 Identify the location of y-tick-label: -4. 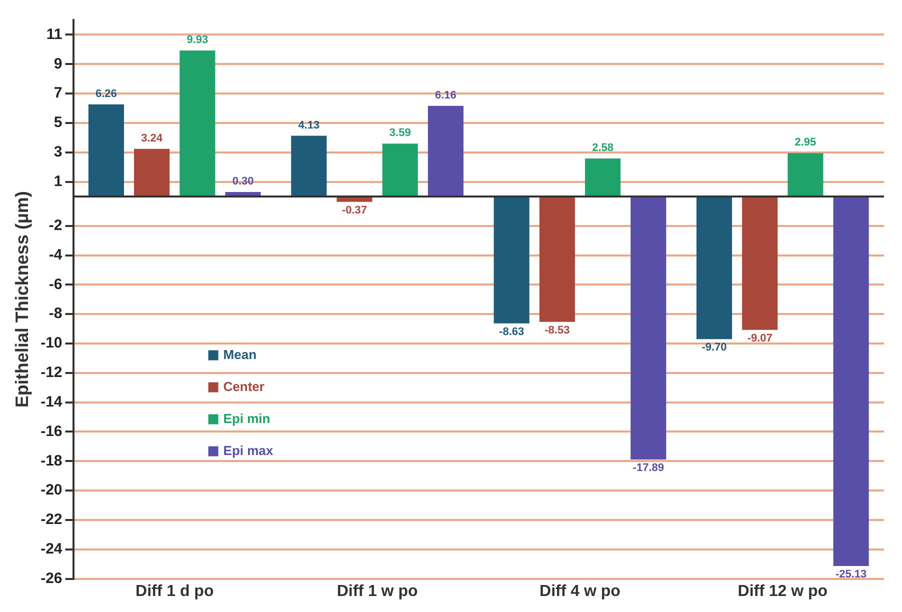
(55, 255).